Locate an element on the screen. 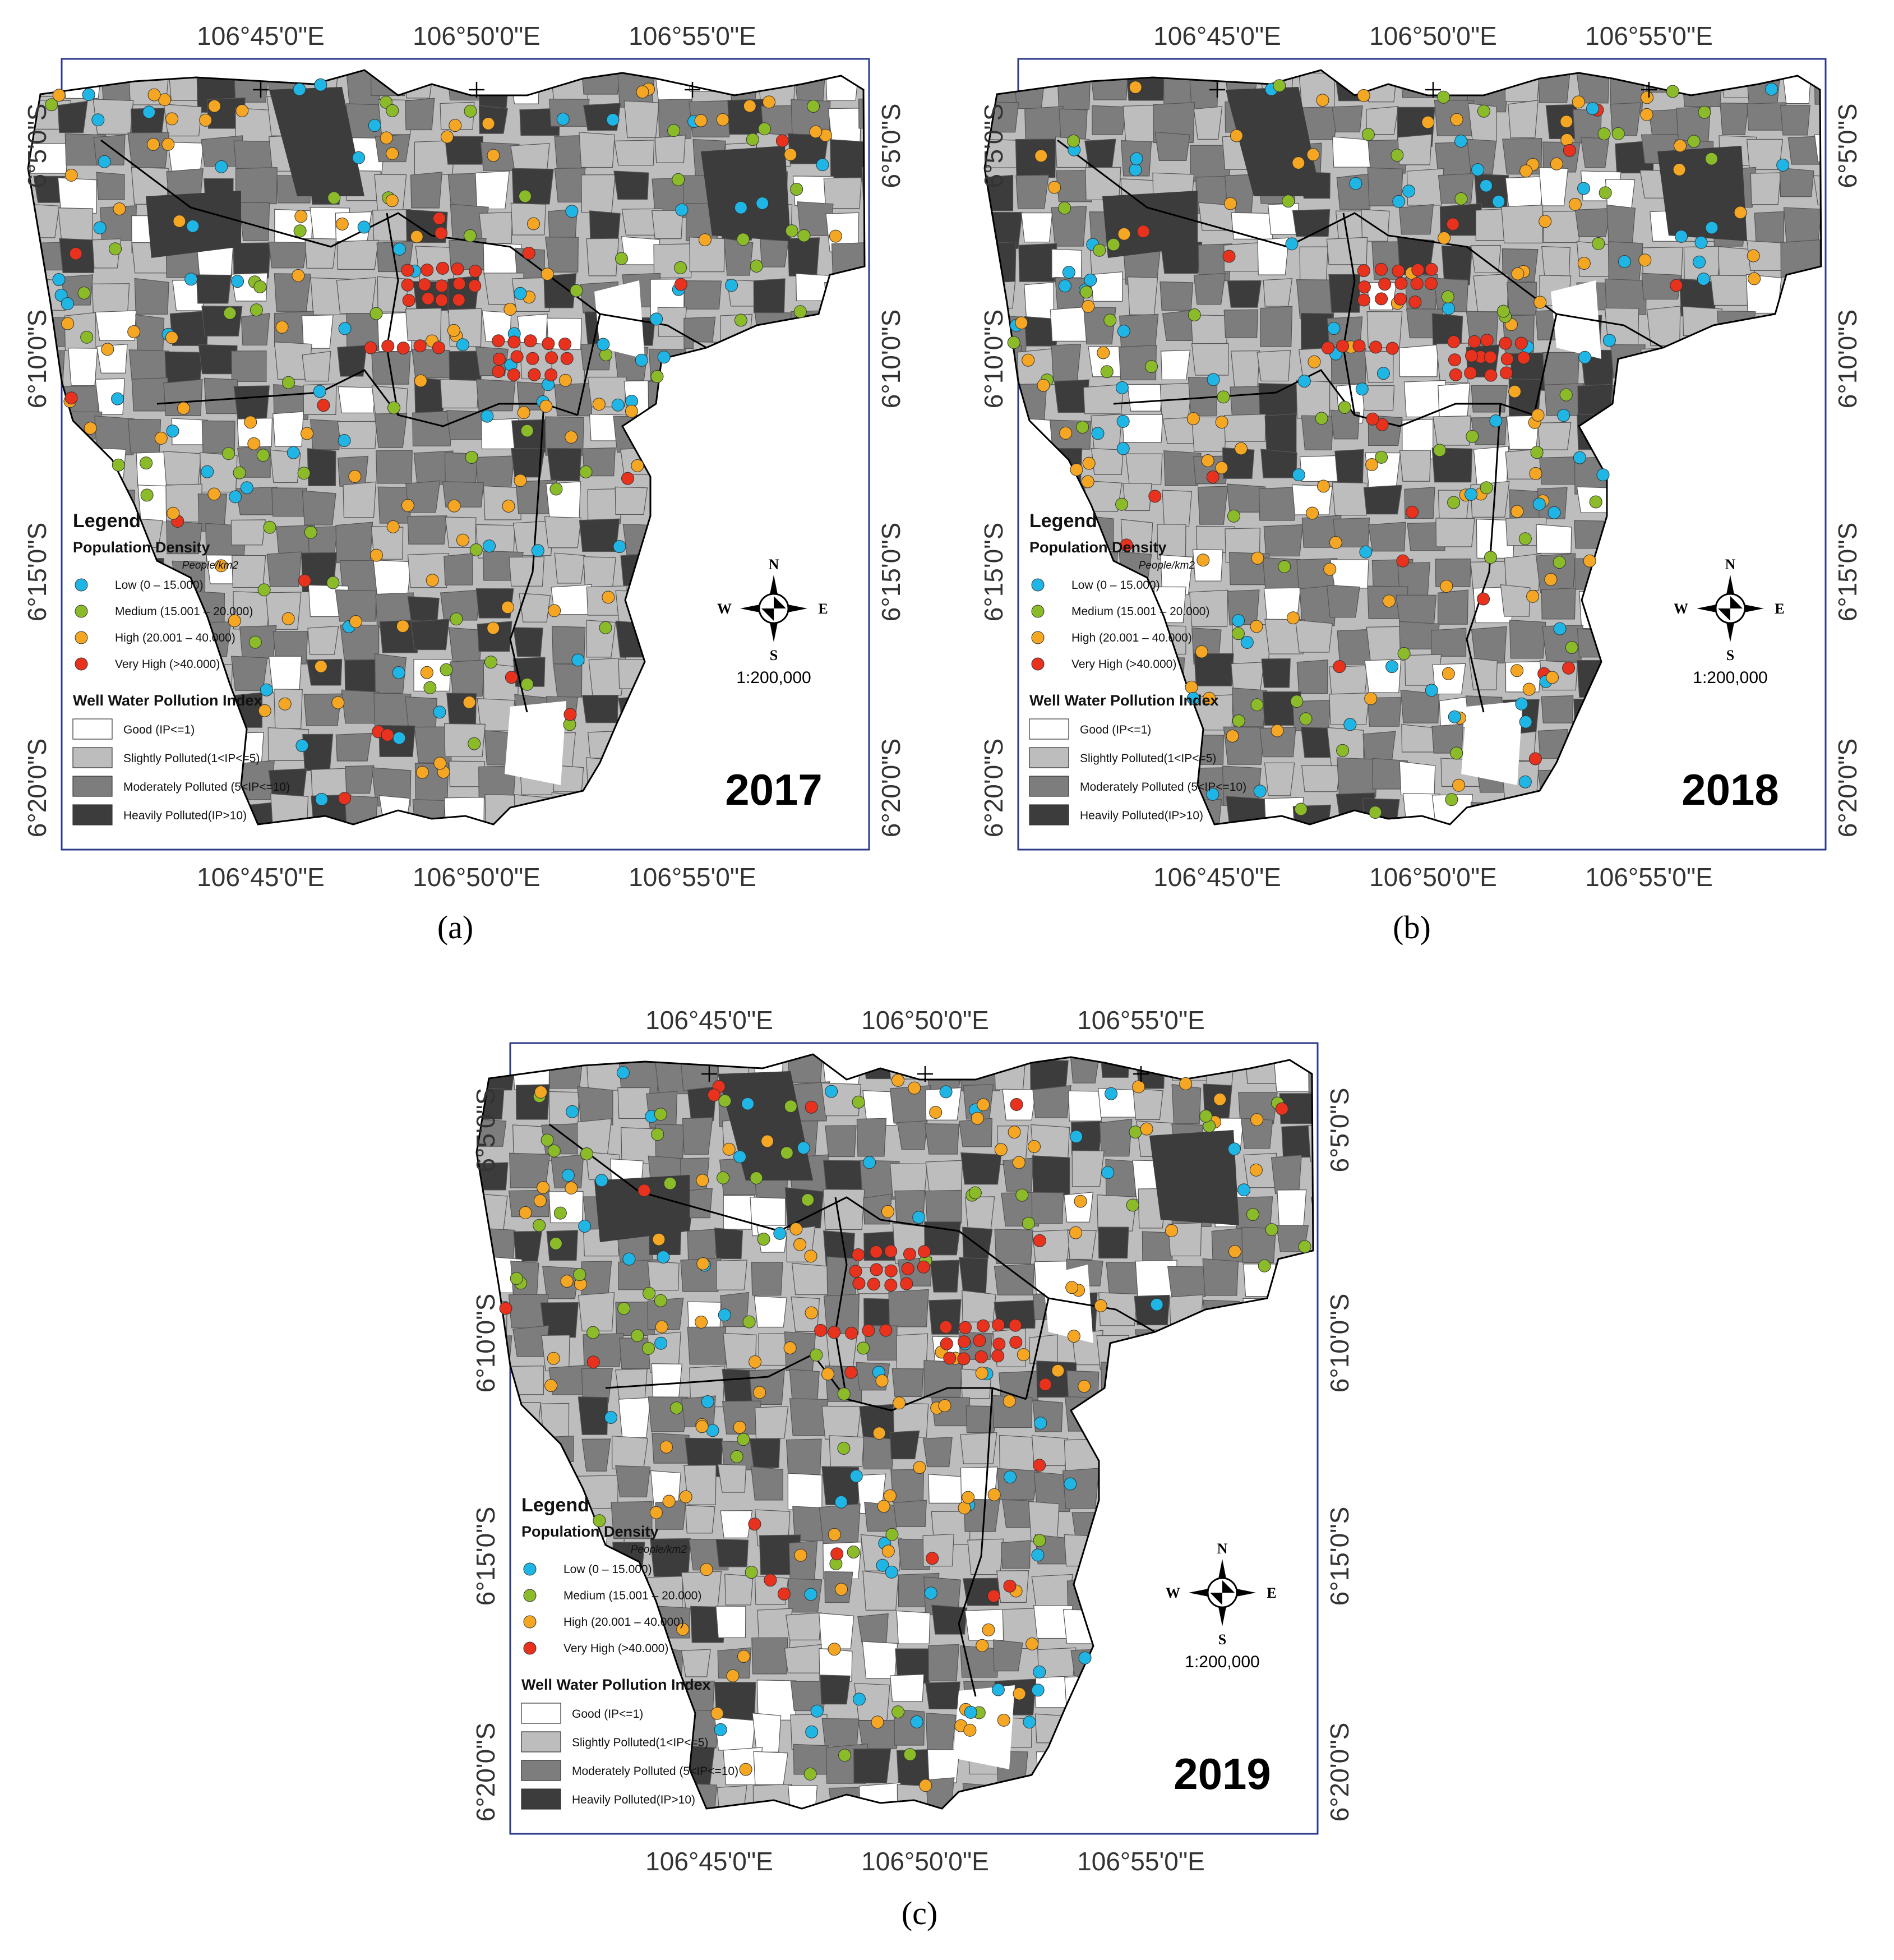  legend-swatch-good is located at coordinates (92, 729).